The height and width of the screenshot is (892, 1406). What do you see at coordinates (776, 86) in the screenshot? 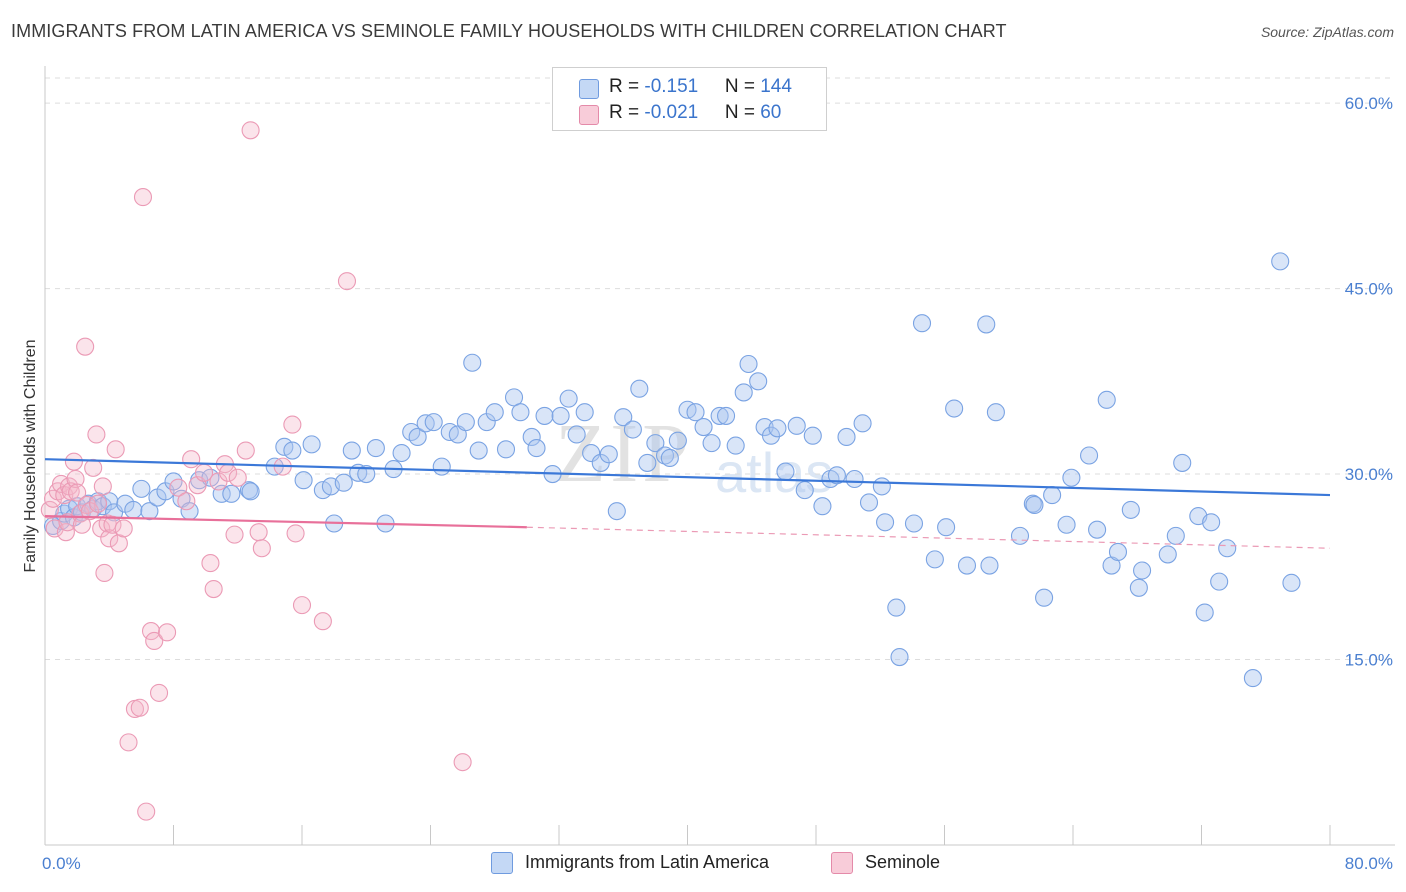
I see `legend-n-value: 144` at bounding box center [776, 86].